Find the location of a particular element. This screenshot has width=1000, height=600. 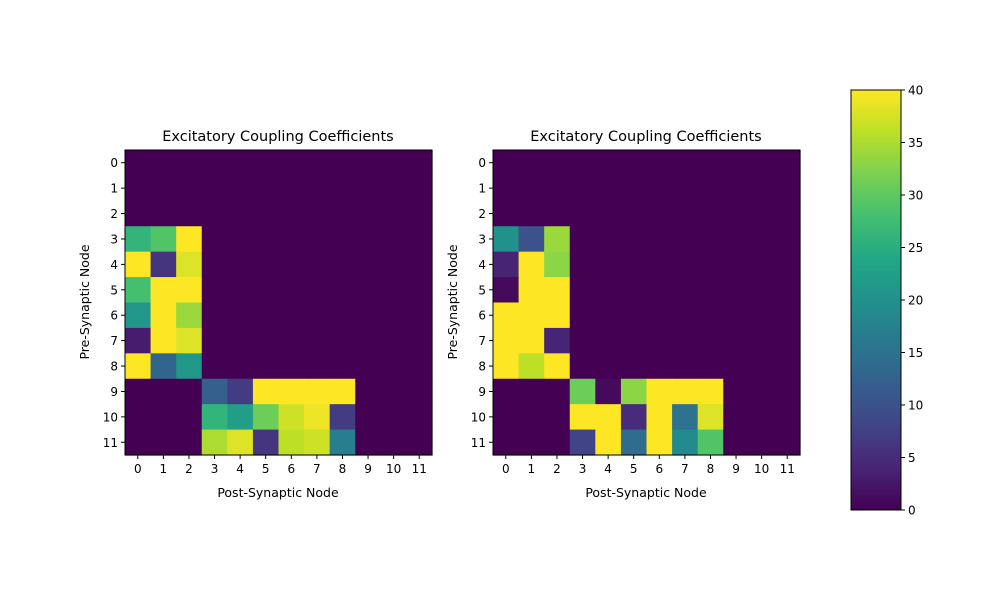

y-tick-label: 2 is located at coordinates (482, 214).